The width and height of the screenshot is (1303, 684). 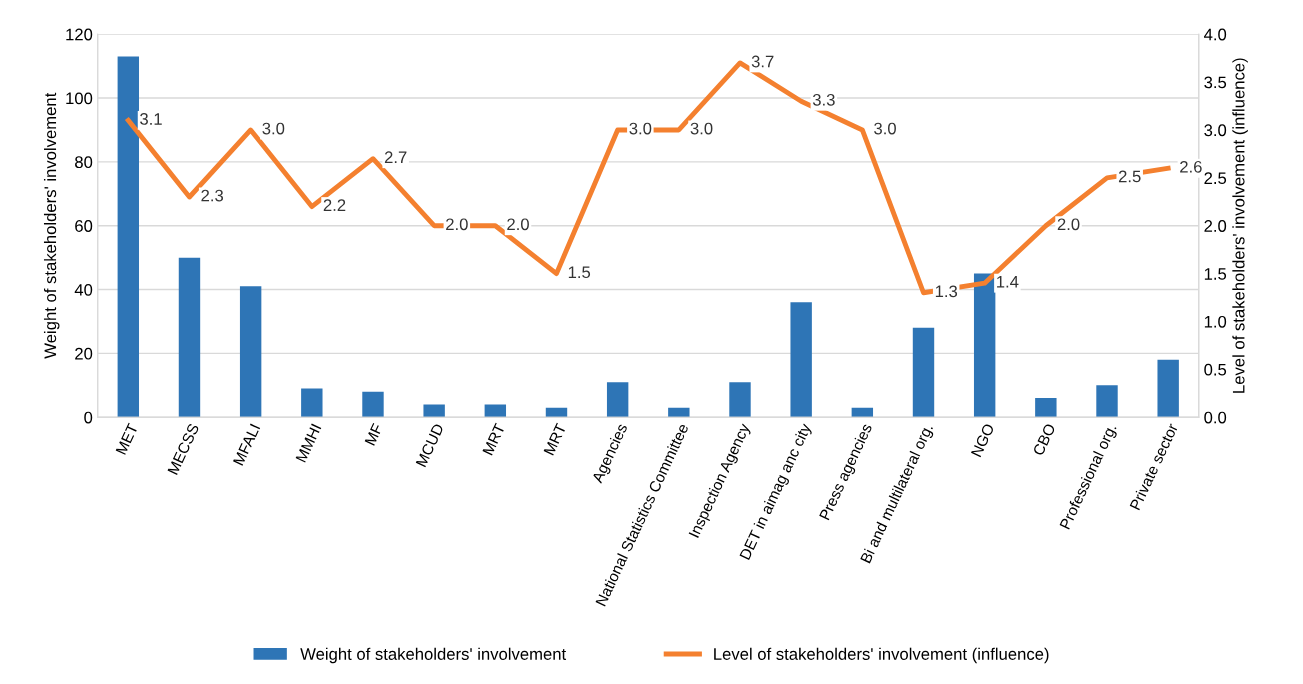 I want to click on legend-label: Level of stakeholders' involvement (influence), so click(x=881, y=655).